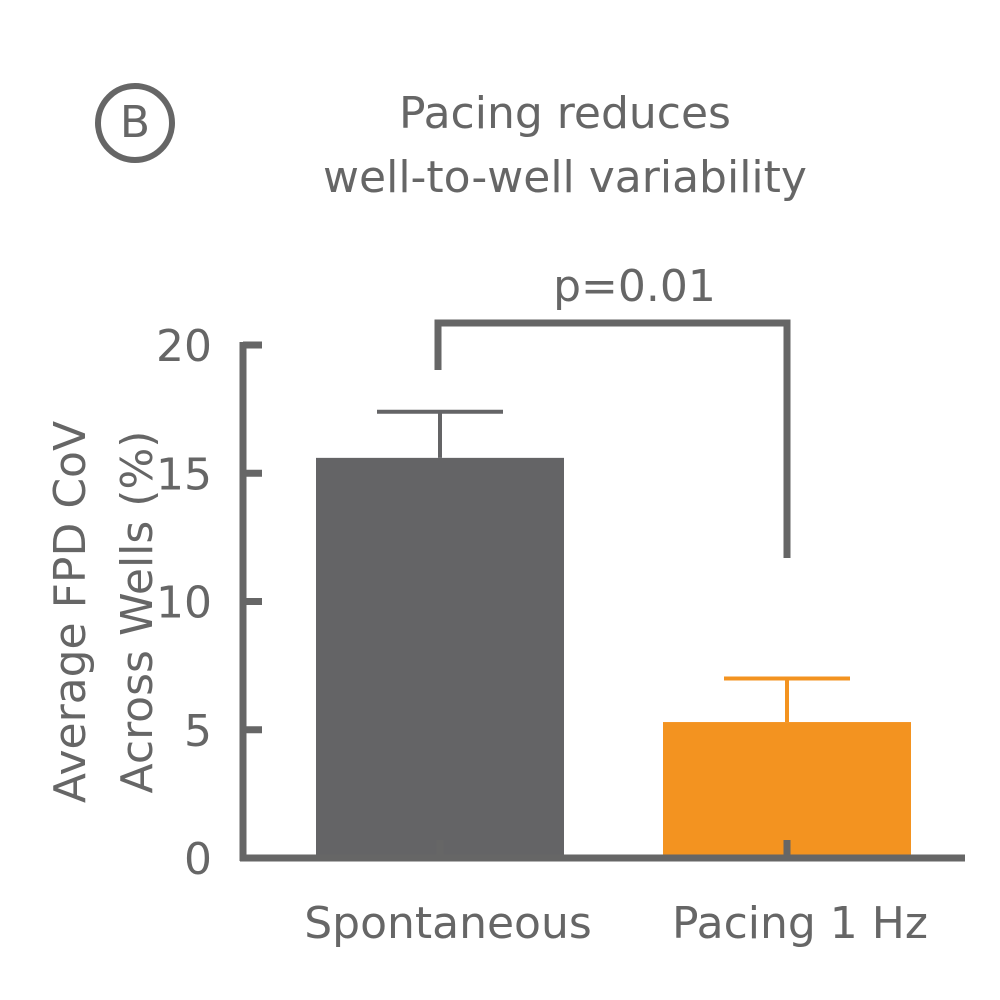 The image size is (1000, 1000). I want to click on panel-label: B, so click(135, 122).